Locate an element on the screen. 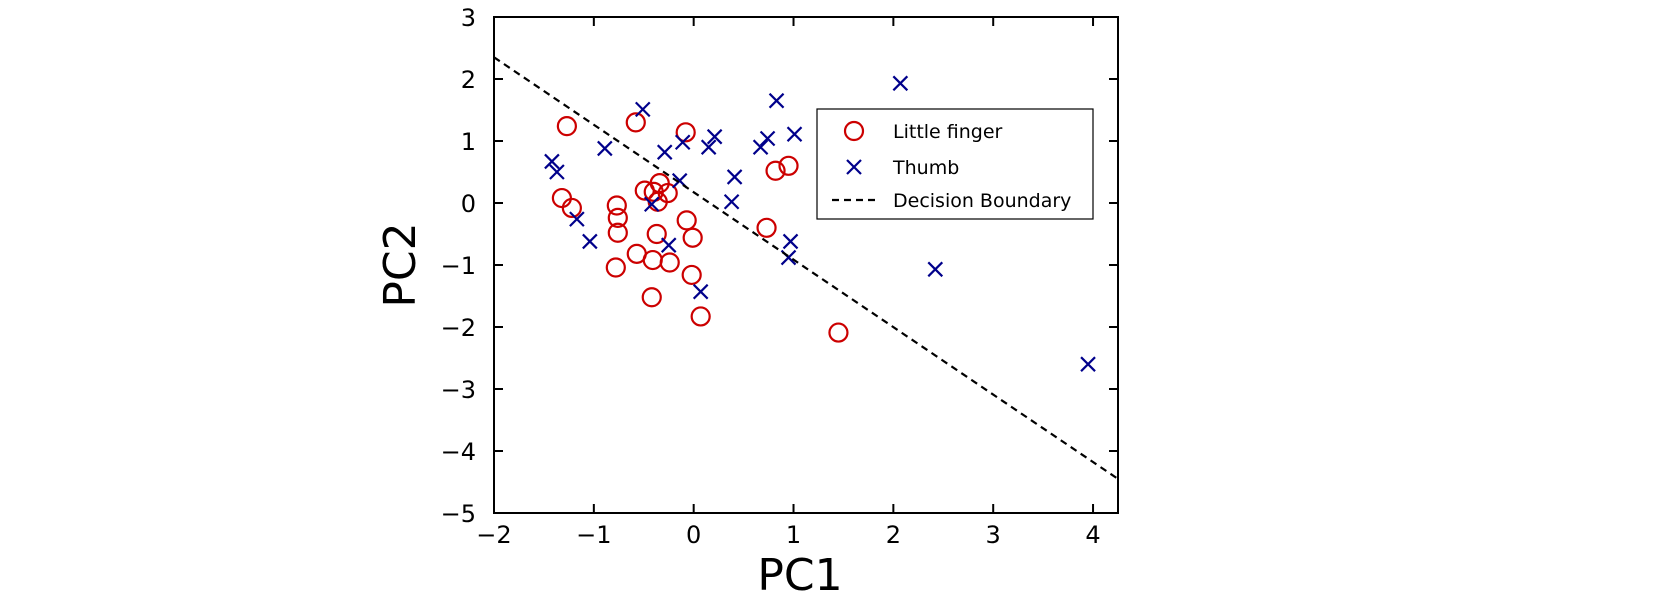  y-tick-label: 2 is located at coordinates (468, 80).